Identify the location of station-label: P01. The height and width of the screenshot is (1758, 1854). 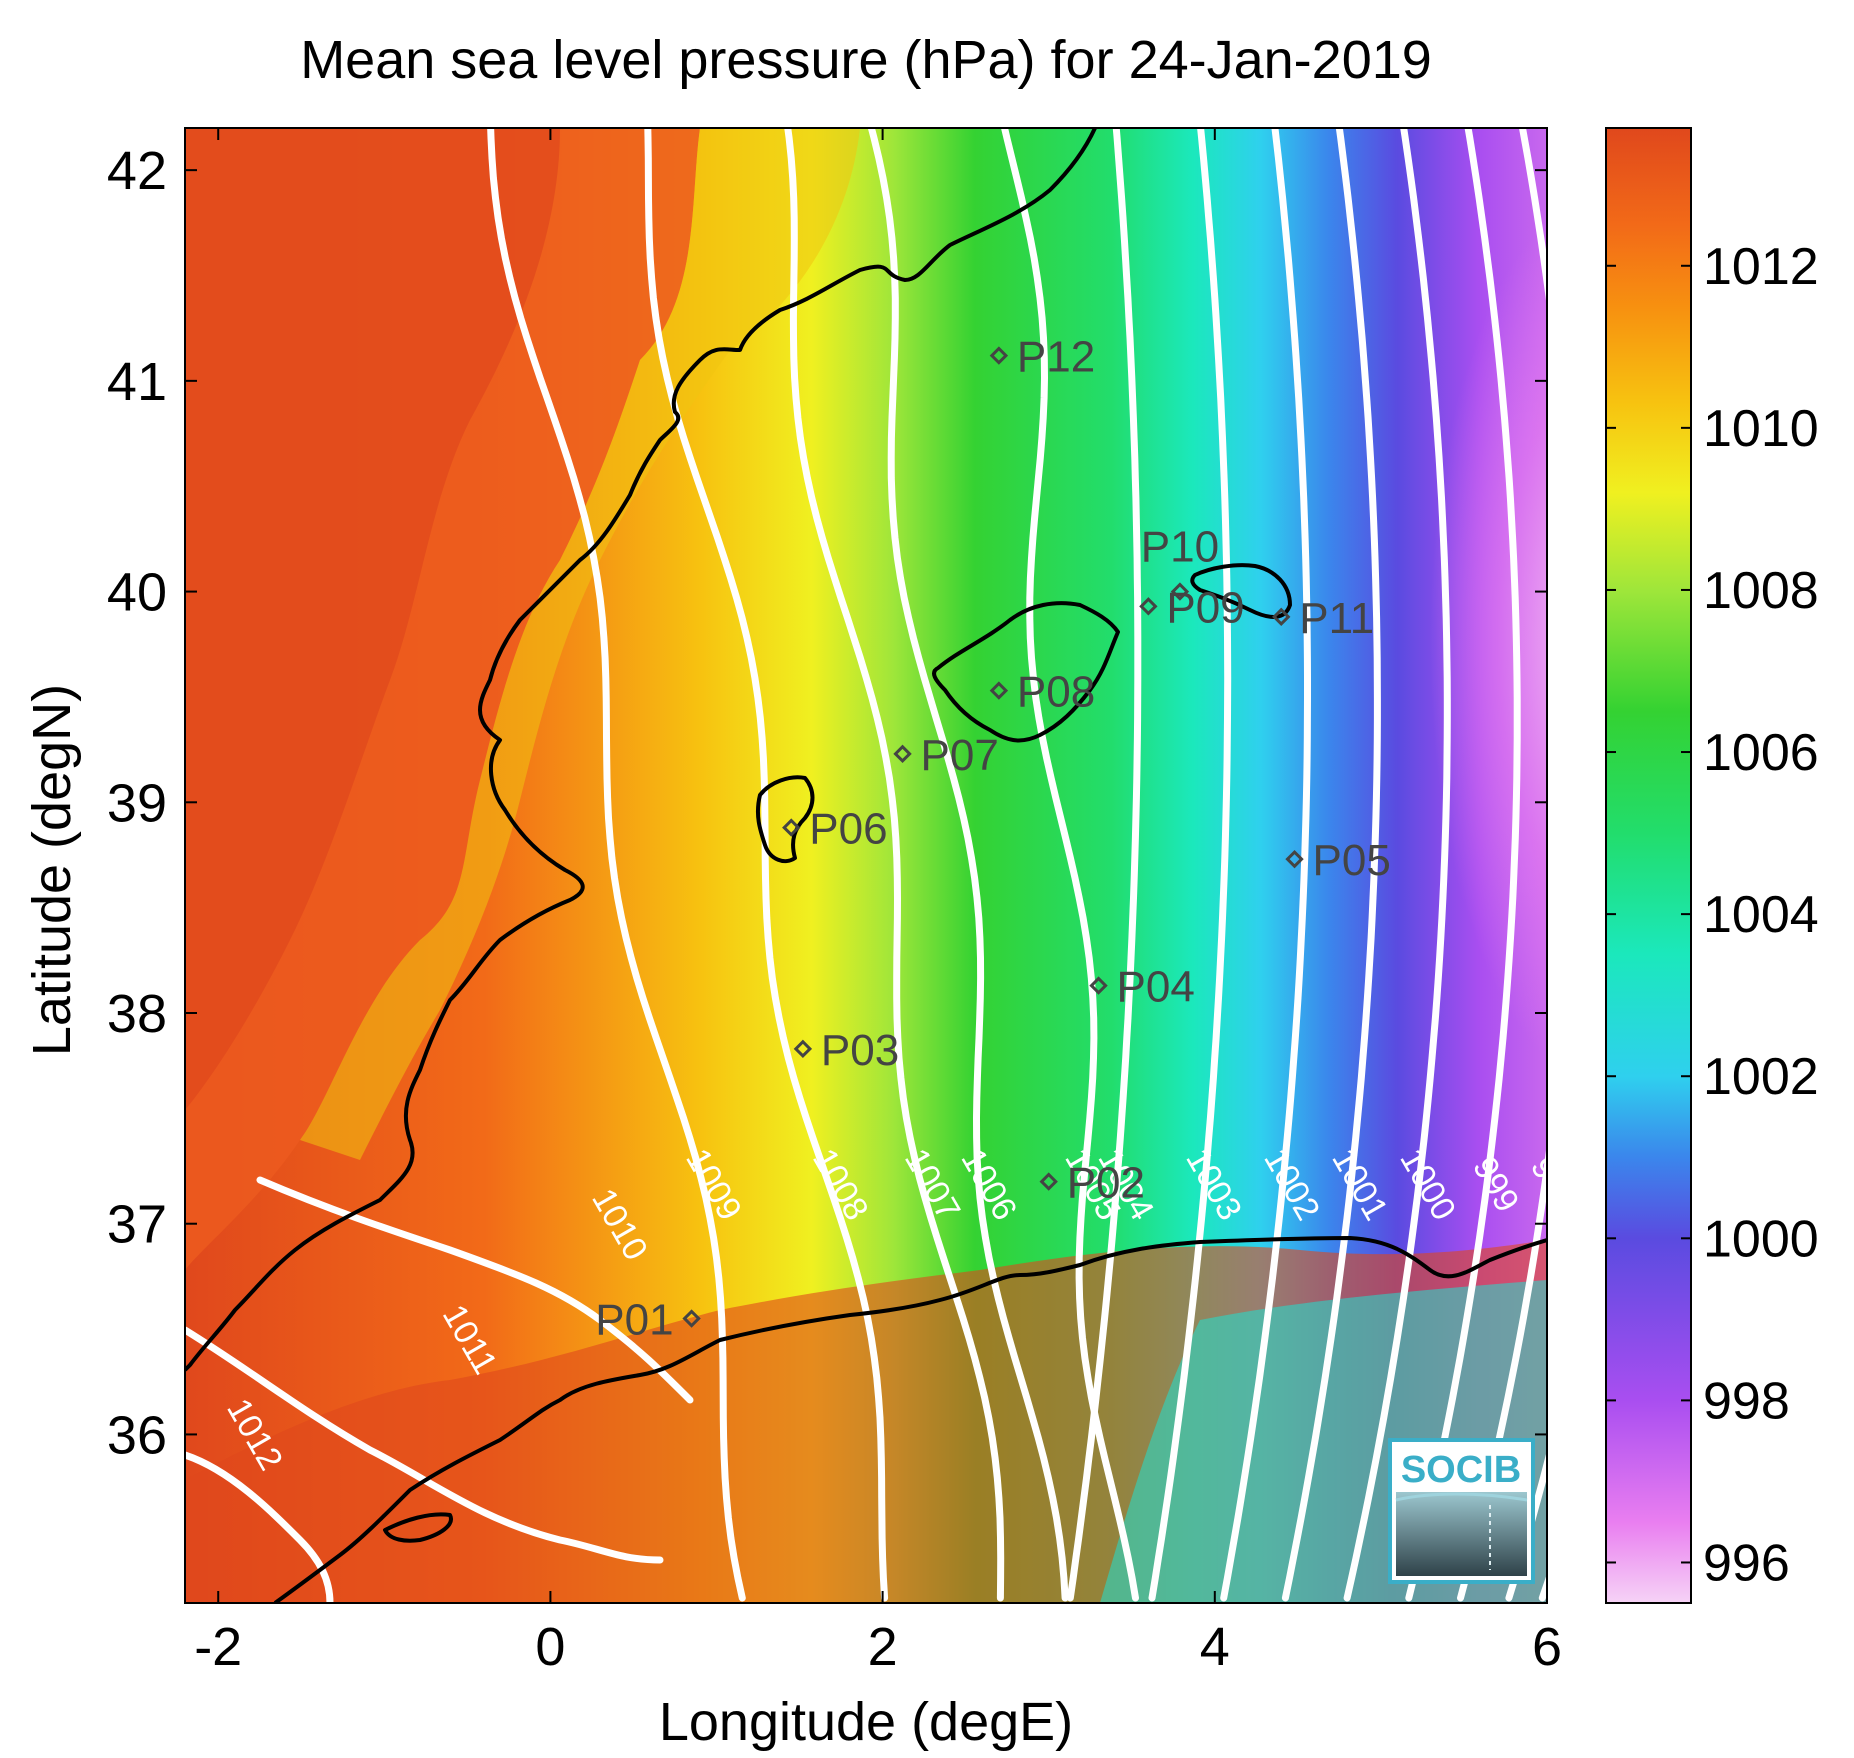
(634, 1320).